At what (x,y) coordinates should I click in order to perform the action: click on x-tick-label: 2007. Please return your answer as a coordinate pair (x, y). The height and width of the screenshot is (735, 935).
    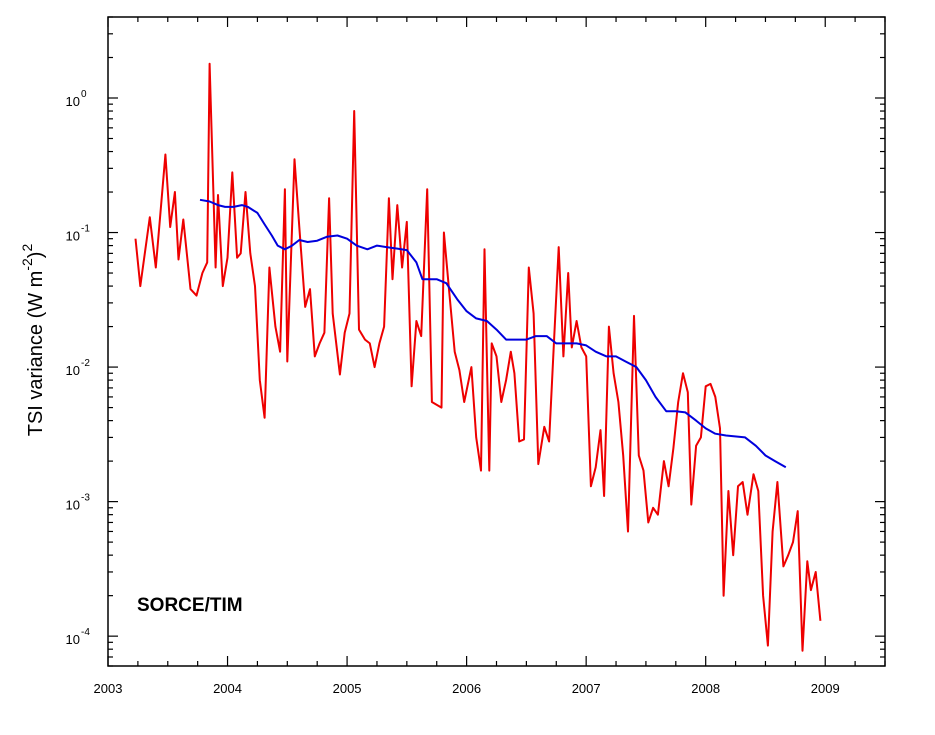
    Looking at the image, I should click on (586, 688).